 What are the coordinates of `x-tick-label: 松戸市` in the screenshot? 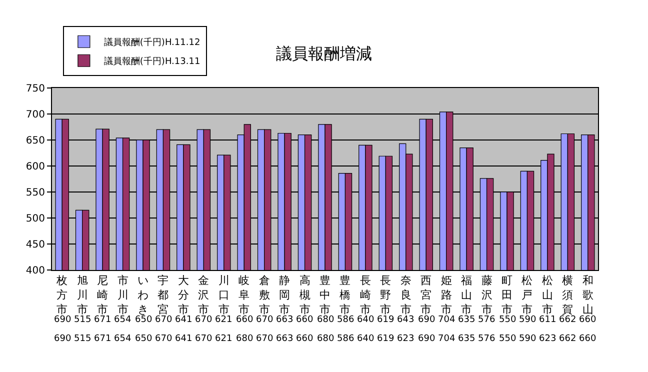 It's located at (527, 295).